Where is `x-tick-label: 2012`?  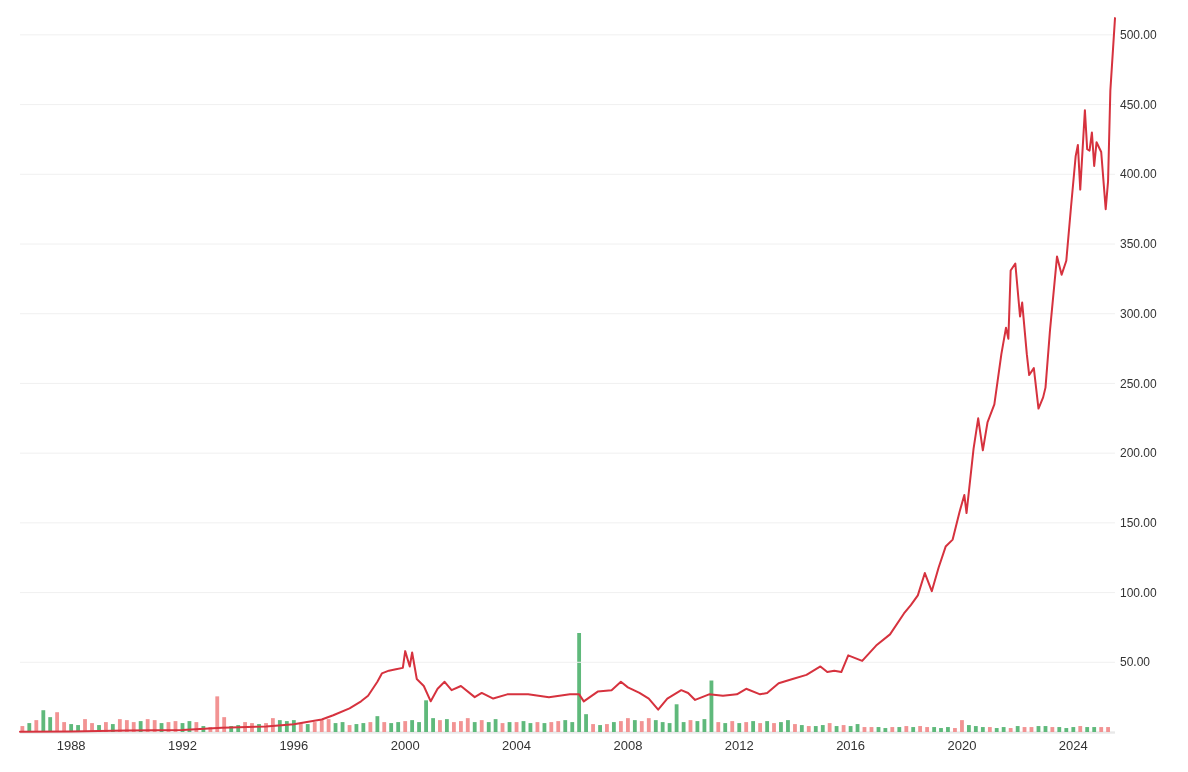
x-tick-label: 2012 is located at coordinates (739, 745).